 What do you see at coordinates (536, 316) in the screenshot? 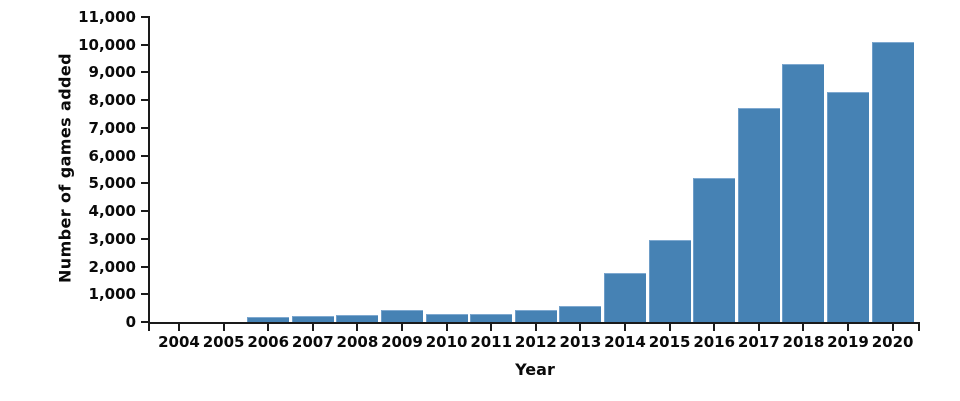
I see `bar-2012` at bounding box center [536, 316].